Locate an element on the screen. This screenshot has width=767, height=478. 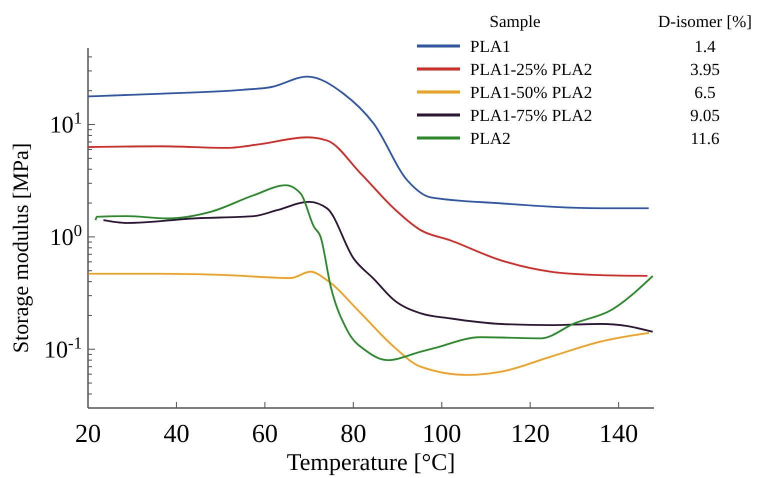
text: 3.95 is located at coordinates (705, 69).